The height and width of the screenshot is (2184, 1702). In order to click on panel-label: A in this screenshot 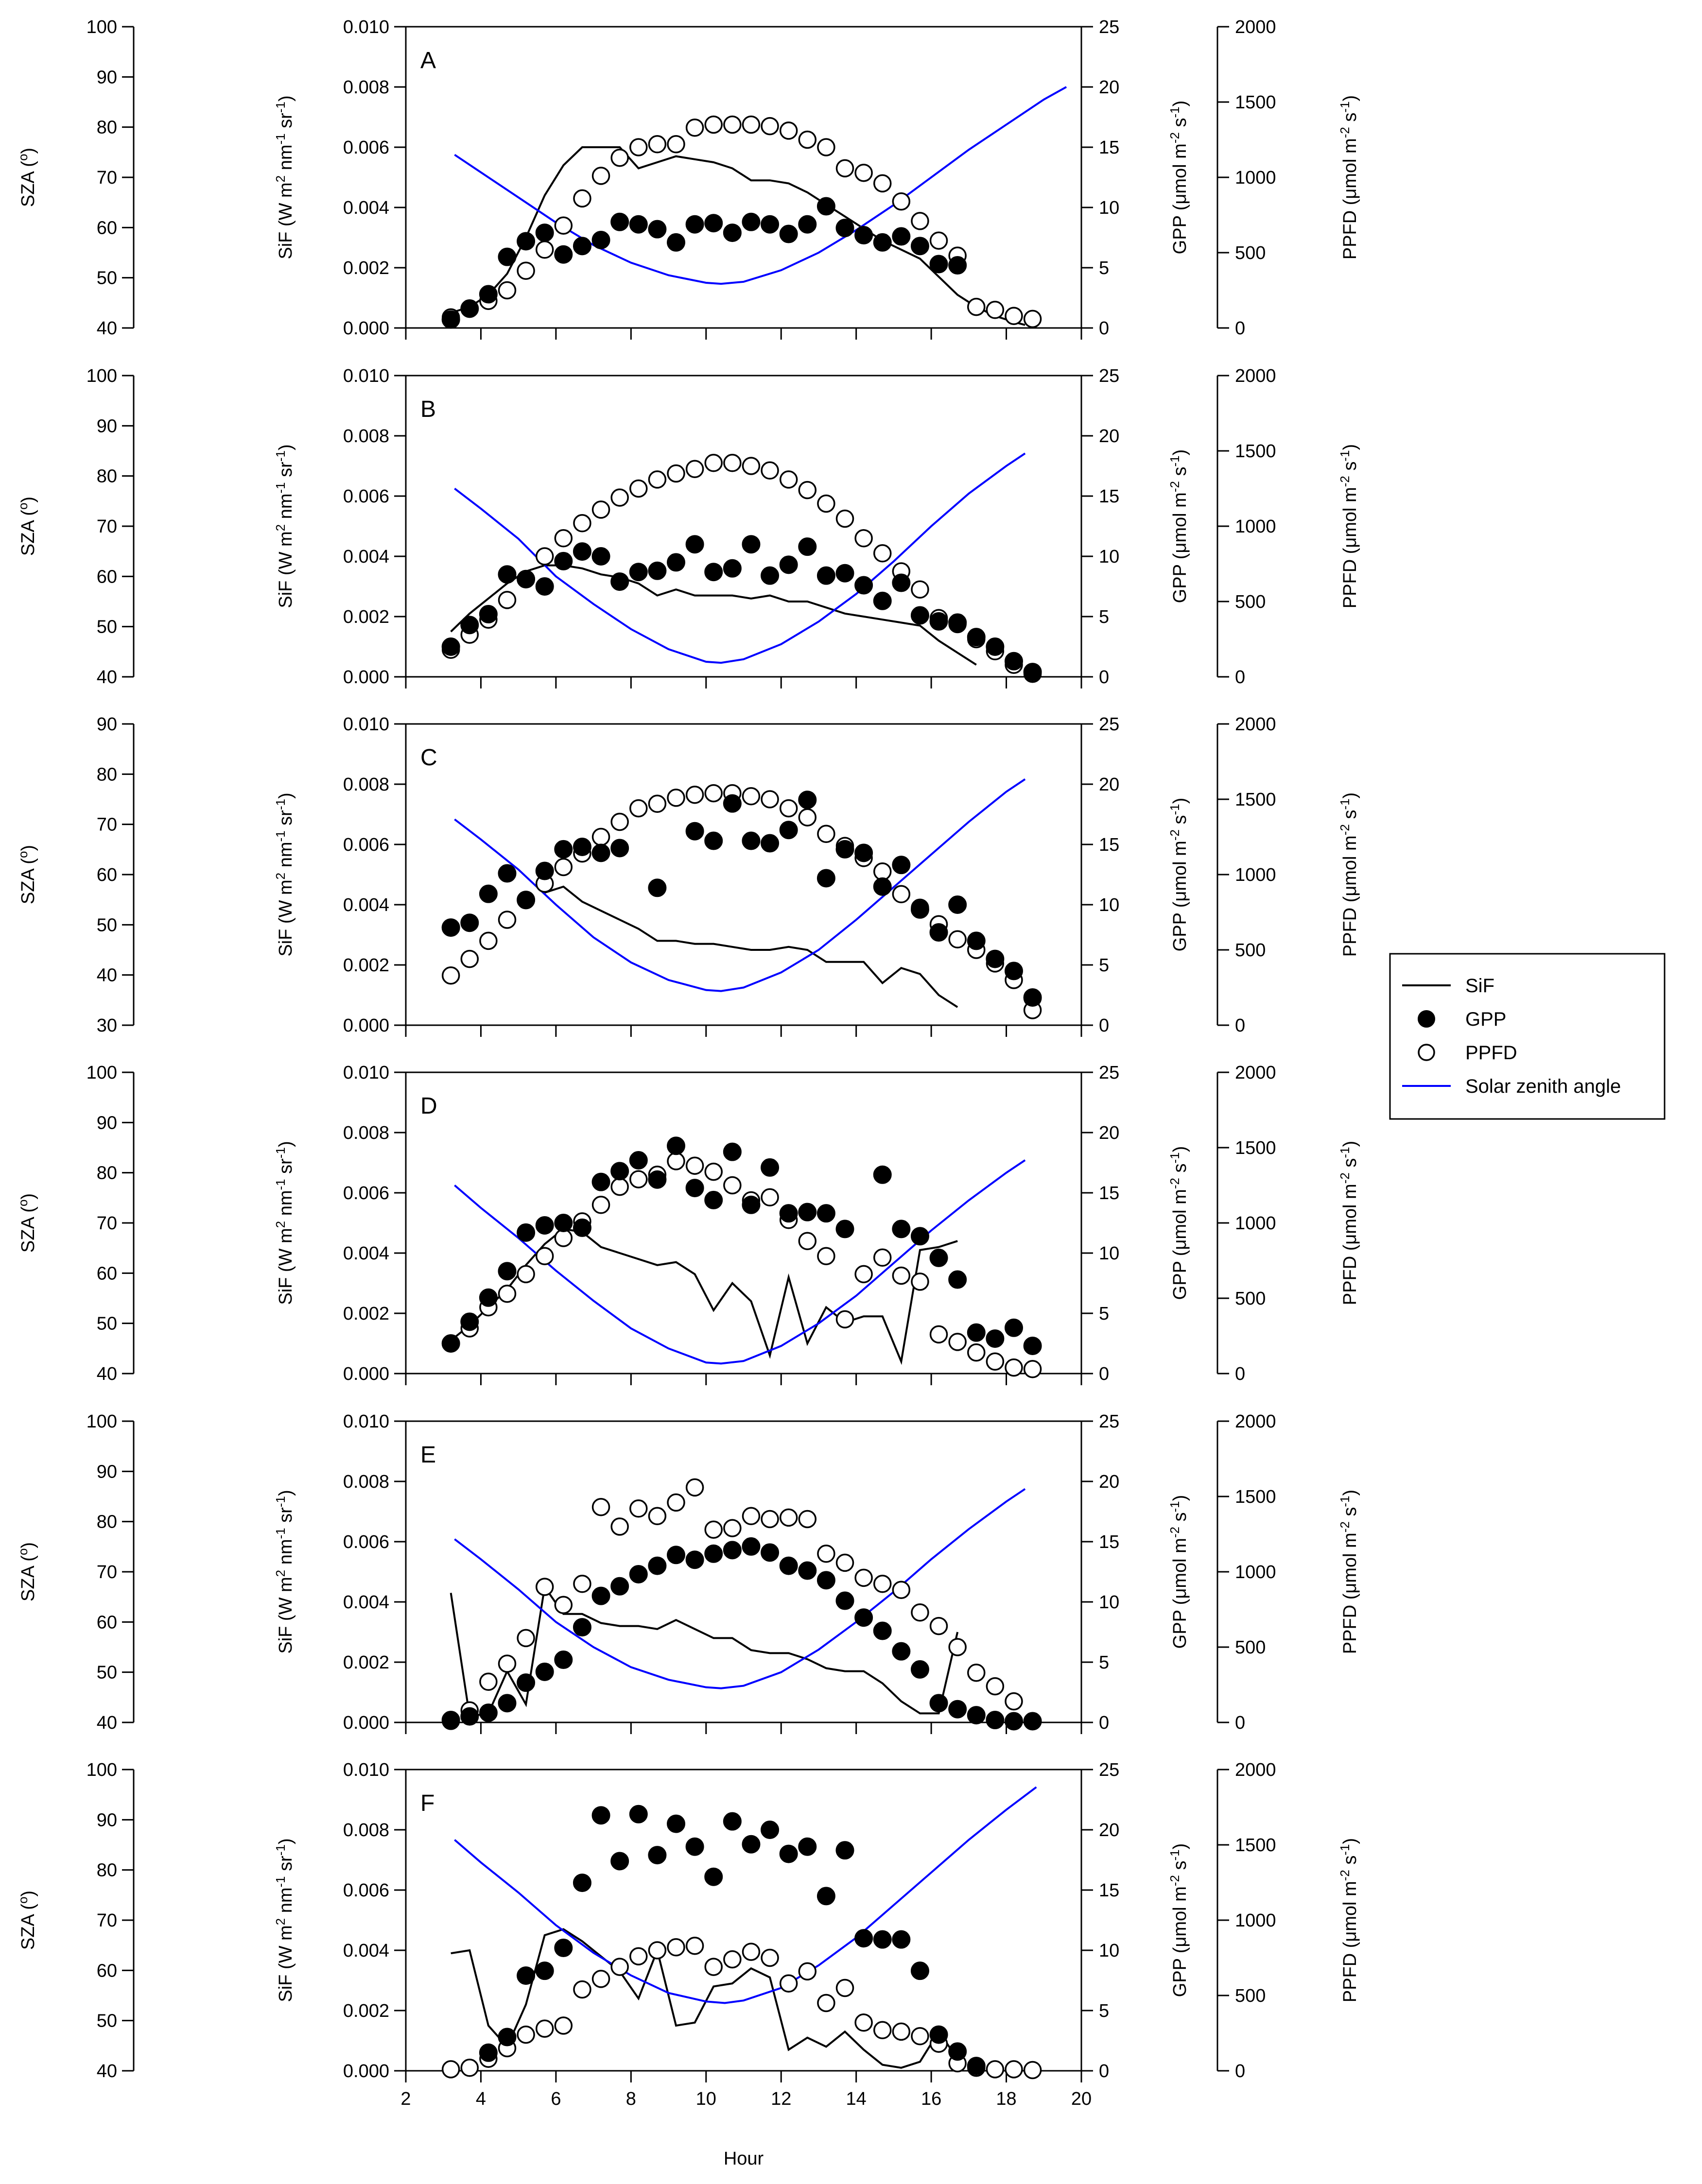, I will do `click(428, 60)`.